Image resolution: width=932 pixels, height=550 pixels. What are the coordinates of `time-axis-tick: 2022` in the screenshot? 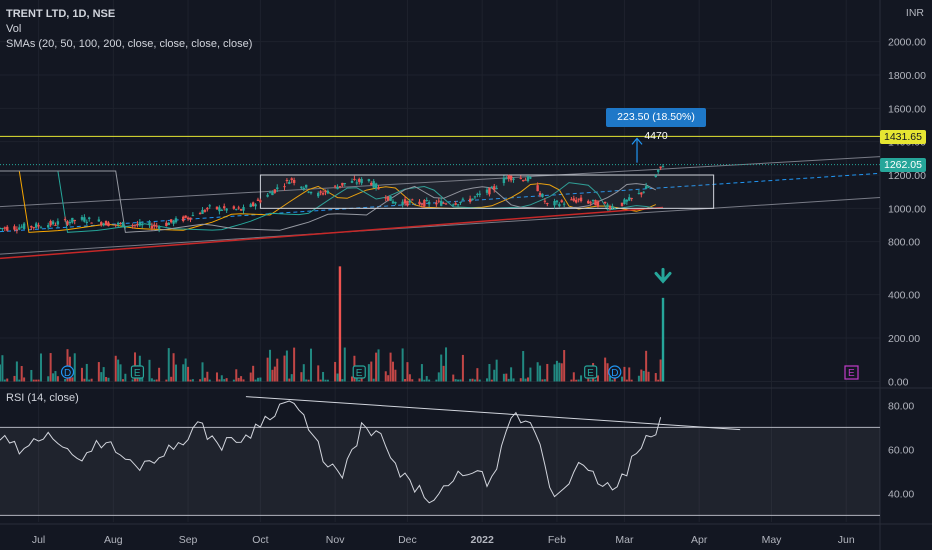 It's located at (483, 540).